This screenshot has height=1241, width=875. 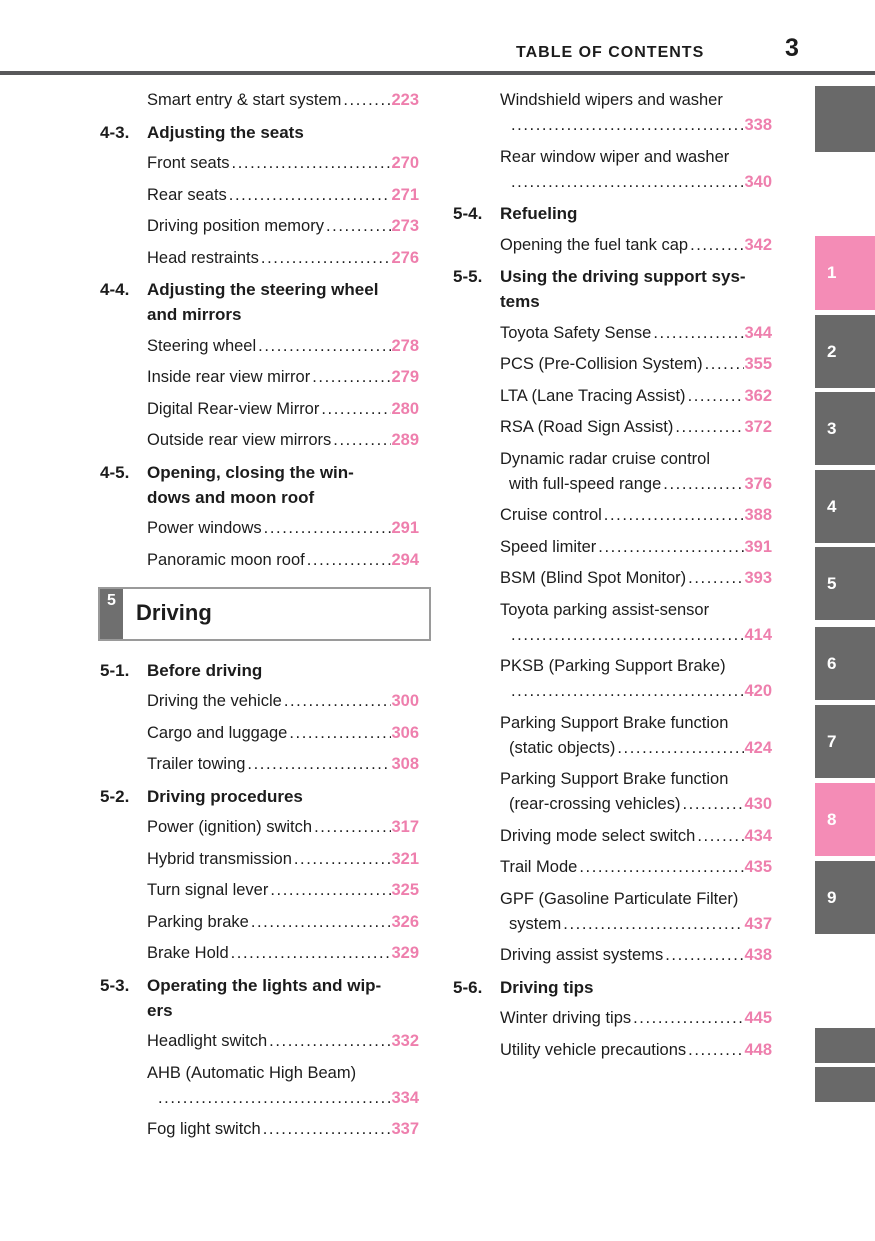 I want to click on side-tab-label: 8, so click(x=832, y=819).